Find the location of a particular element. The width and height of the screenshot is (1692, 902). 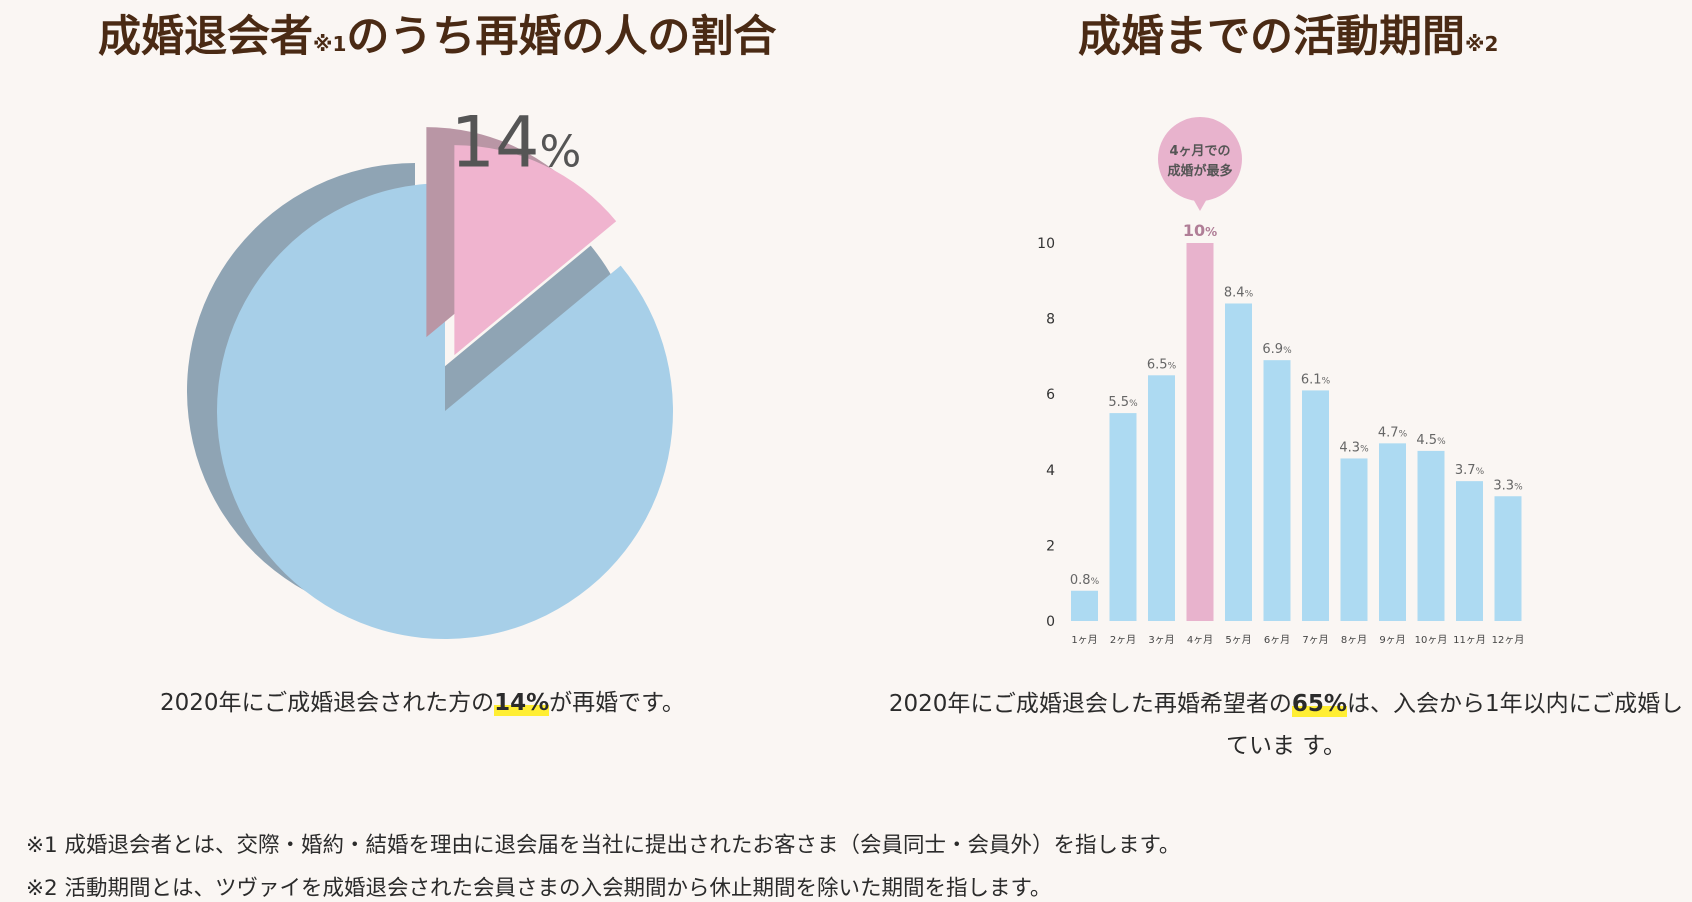

value-label: 3.7% is located at coordinates (1470, 470).